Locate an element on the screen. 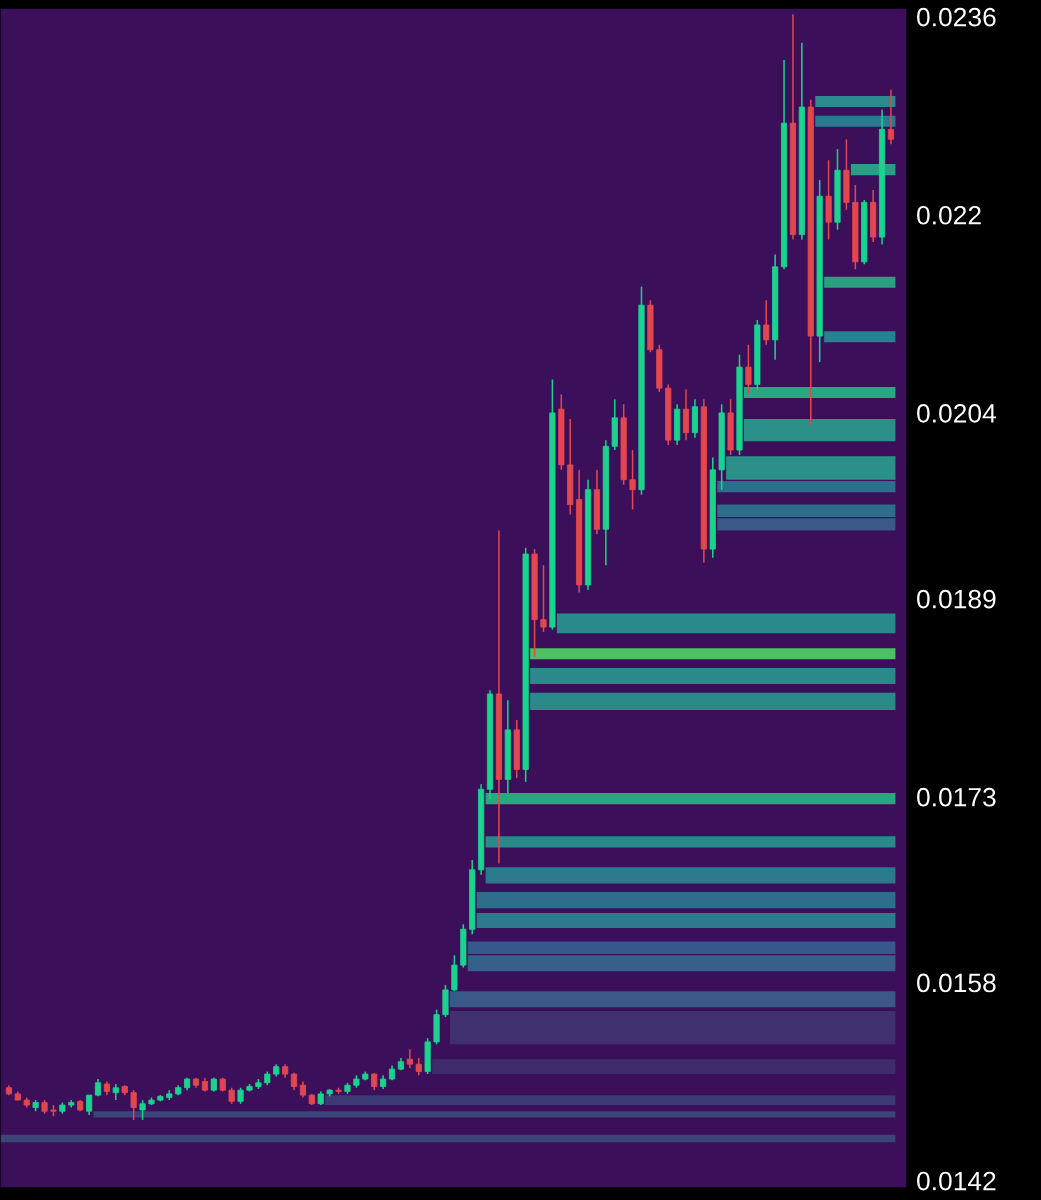 This screenshot has width=1041, height=1200. y-tick-label: 0.0158 is located at coordinates (956, 983).